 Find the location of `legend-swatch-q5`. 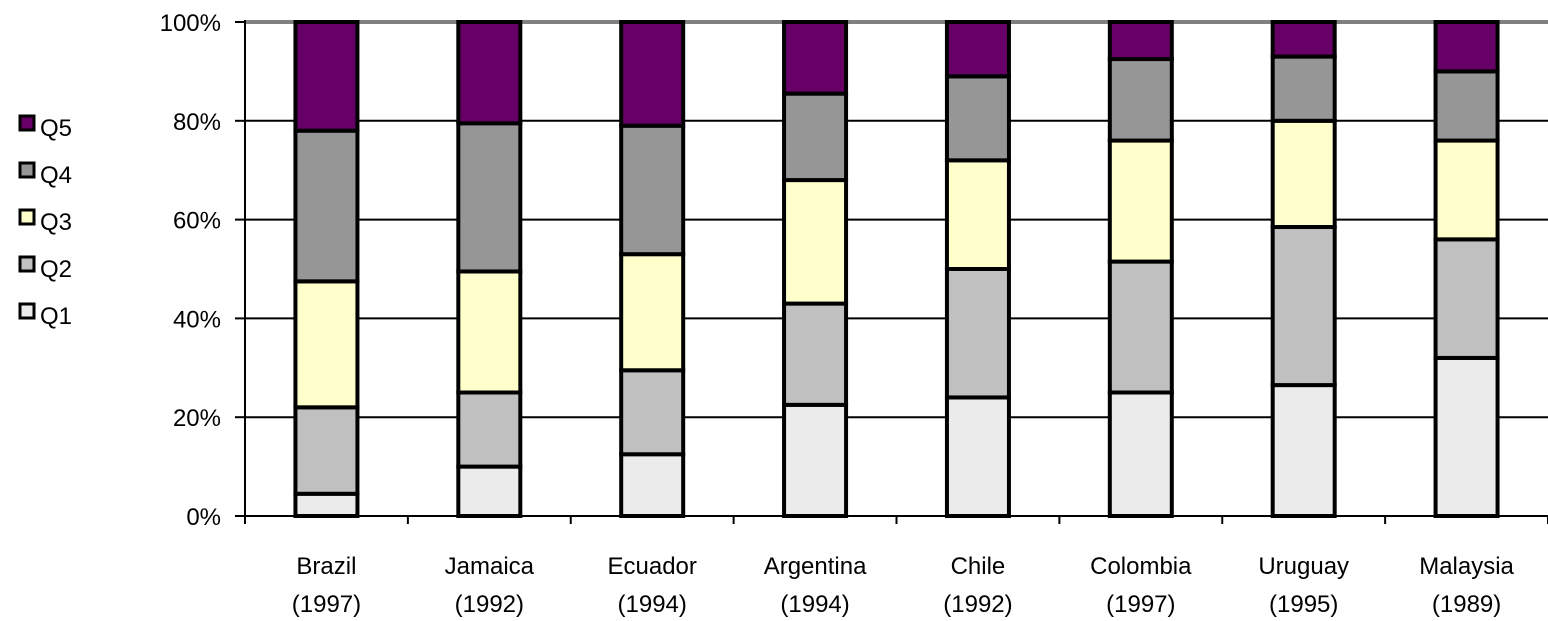

legend-swatch-q5 is located at coordinates (27, 123).